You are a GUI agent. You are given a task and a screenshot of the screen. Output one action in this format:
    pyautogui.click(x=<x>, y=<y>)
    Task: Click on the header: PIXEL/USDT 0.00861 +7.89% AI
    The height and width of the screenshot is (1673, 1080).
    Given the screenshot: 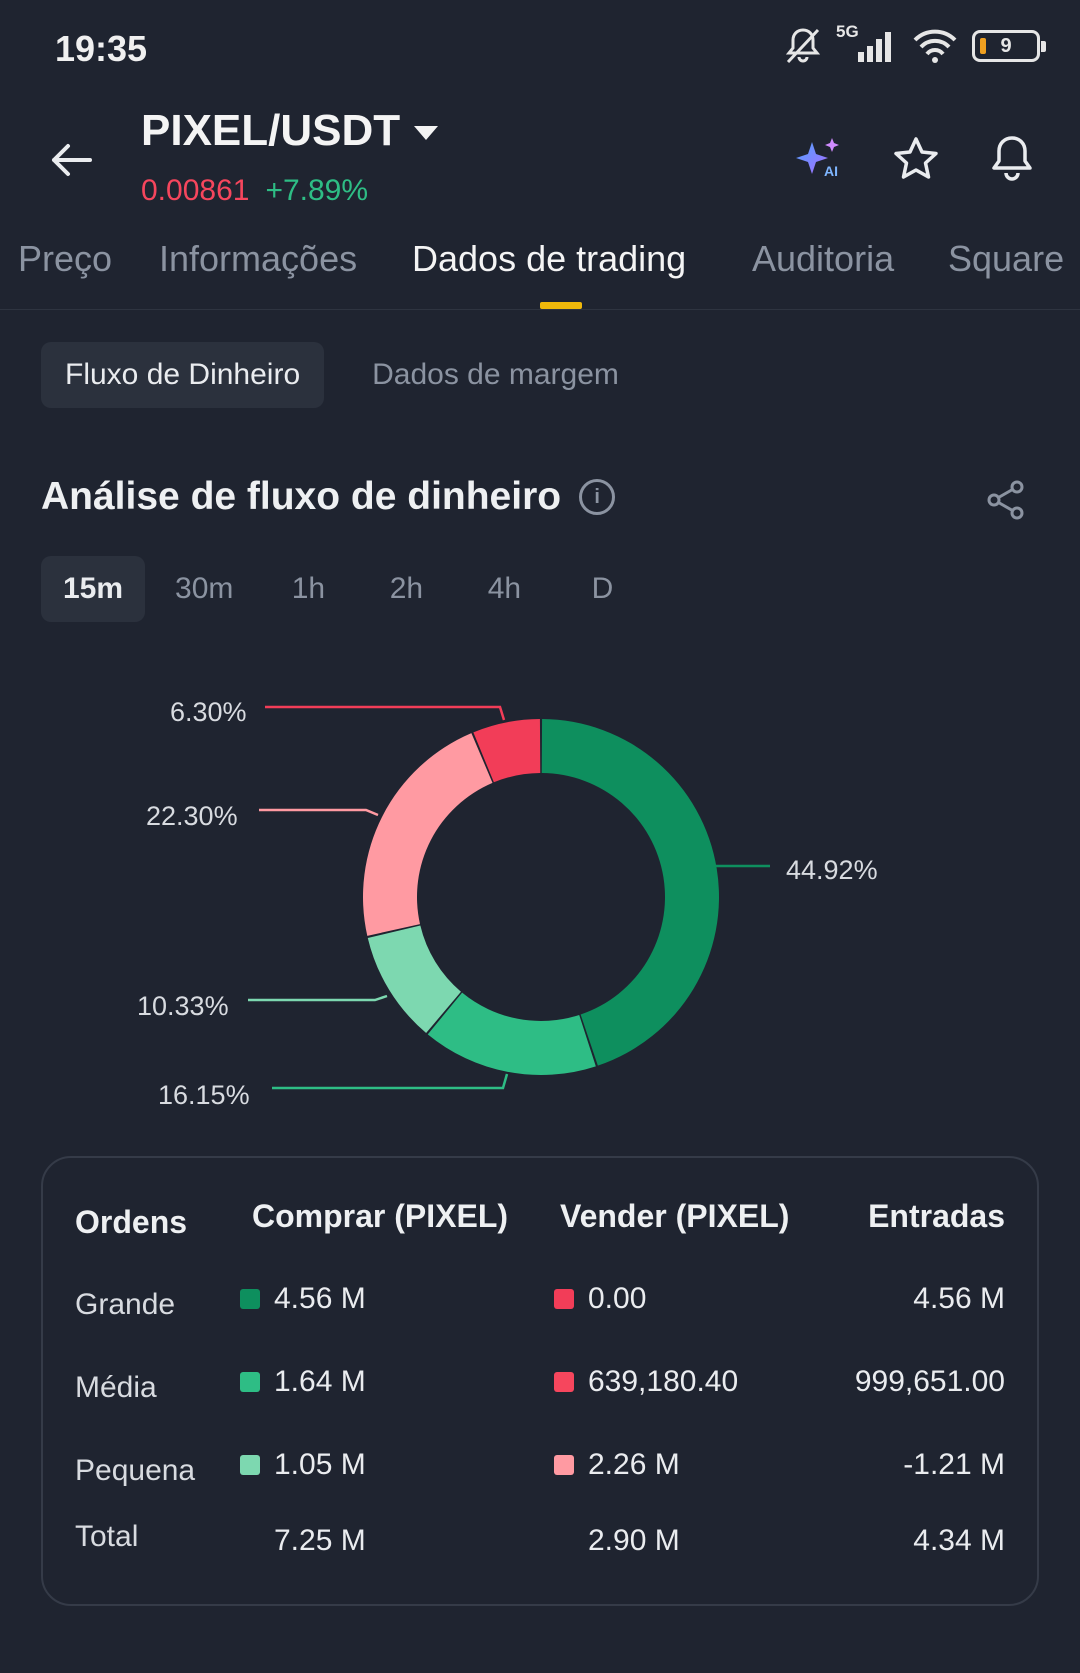 What is the action you would take?
    pyautogui.click(x=540, y=160)
    